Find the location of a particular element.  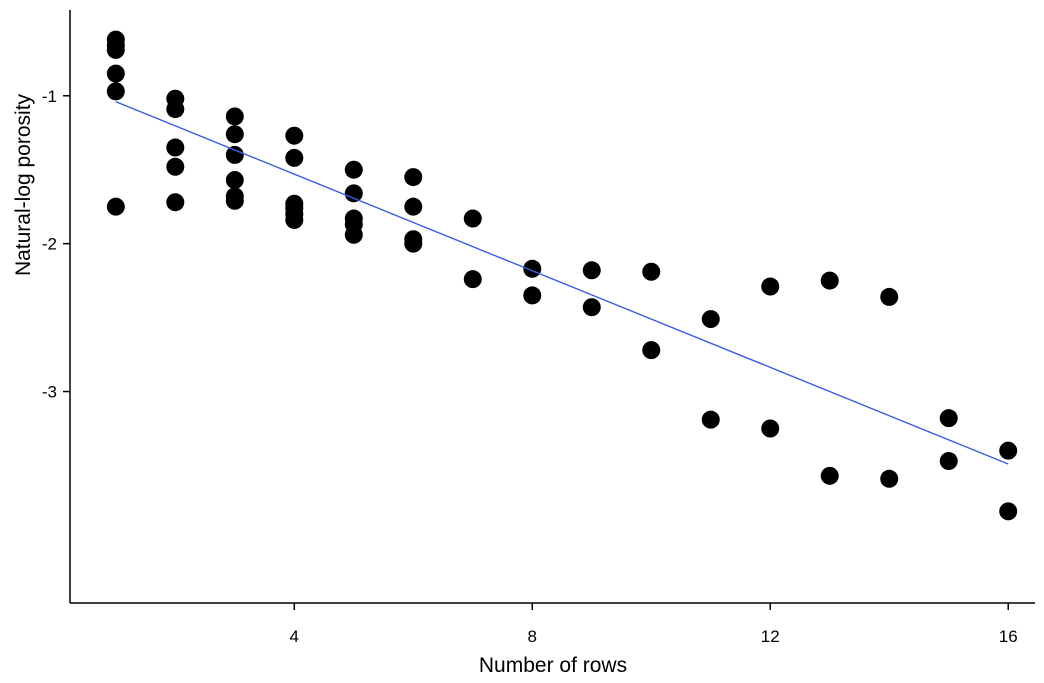

x-tick-label: 12 is located at coordinates (770, 636).